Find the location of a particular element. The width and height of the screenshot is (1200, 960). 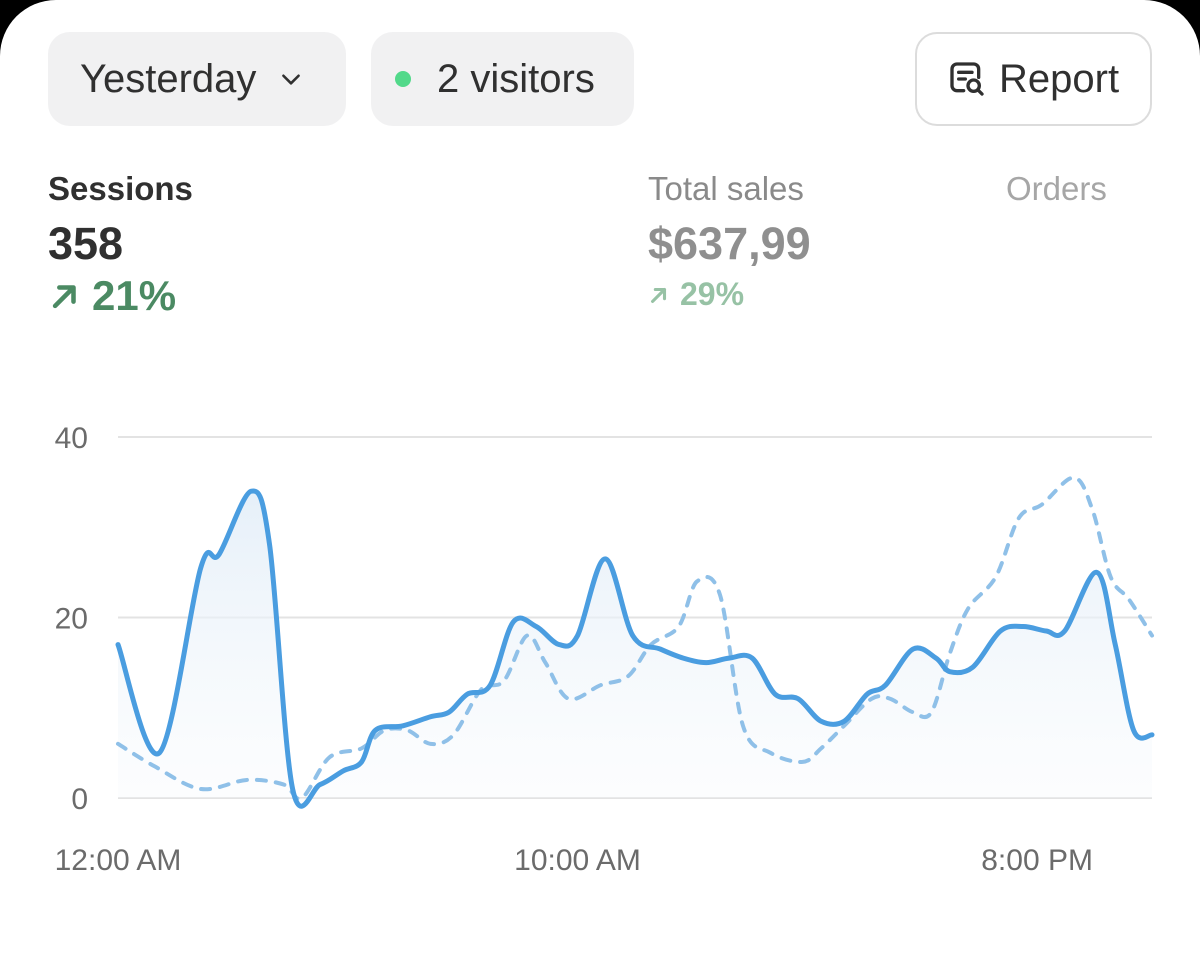

y-tick-label: 20 is located at coordinates (71, 619).